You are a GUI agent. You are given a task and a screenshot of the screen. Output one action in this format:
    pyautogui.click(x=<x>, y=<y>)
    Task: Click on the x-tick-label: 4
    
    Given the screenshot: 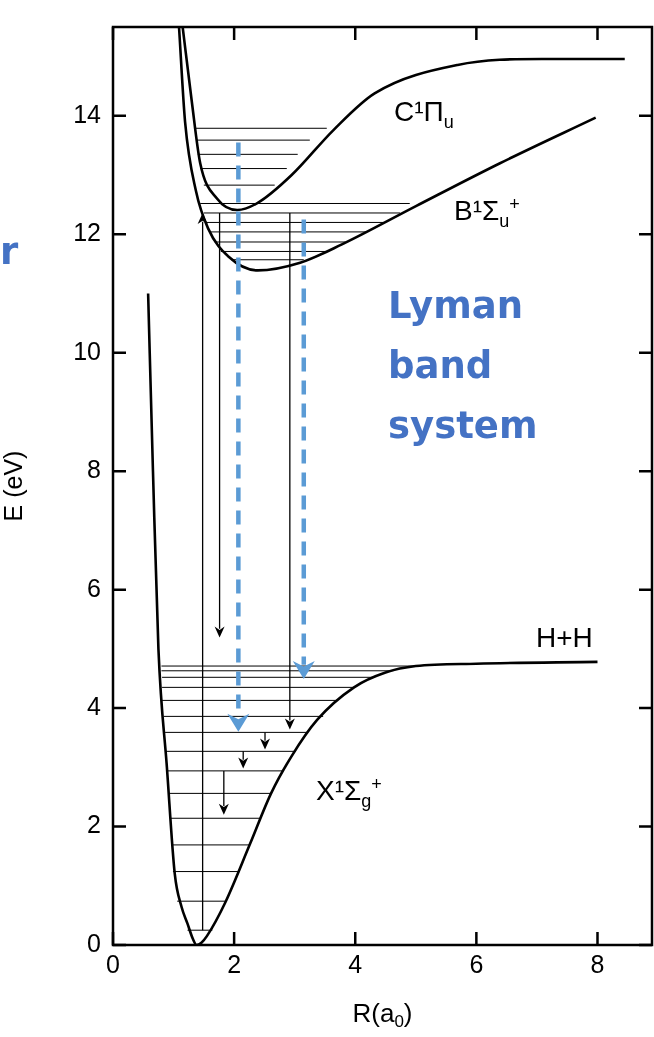 What is the action you would take?
    pyautogui.click(x=355, y=963)
    